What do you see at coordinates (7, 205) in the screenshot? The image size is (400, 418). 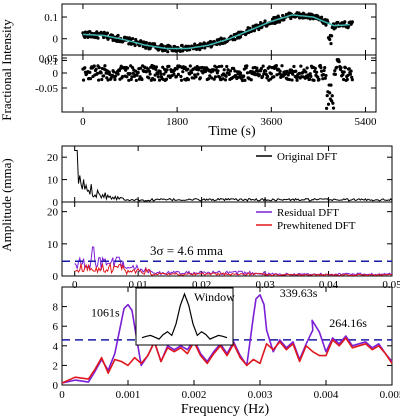 I see `dft-ylabel: Amplitude (mma)` at bounding box center [7, 205].